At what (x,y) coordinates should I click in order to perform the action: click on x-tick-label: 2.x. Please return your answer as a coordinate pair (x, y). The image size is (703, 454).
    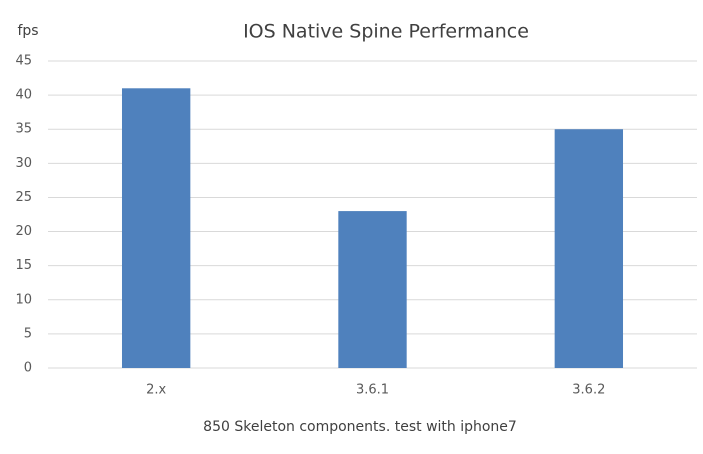
    Looking at the image, I should click on (156, 390).